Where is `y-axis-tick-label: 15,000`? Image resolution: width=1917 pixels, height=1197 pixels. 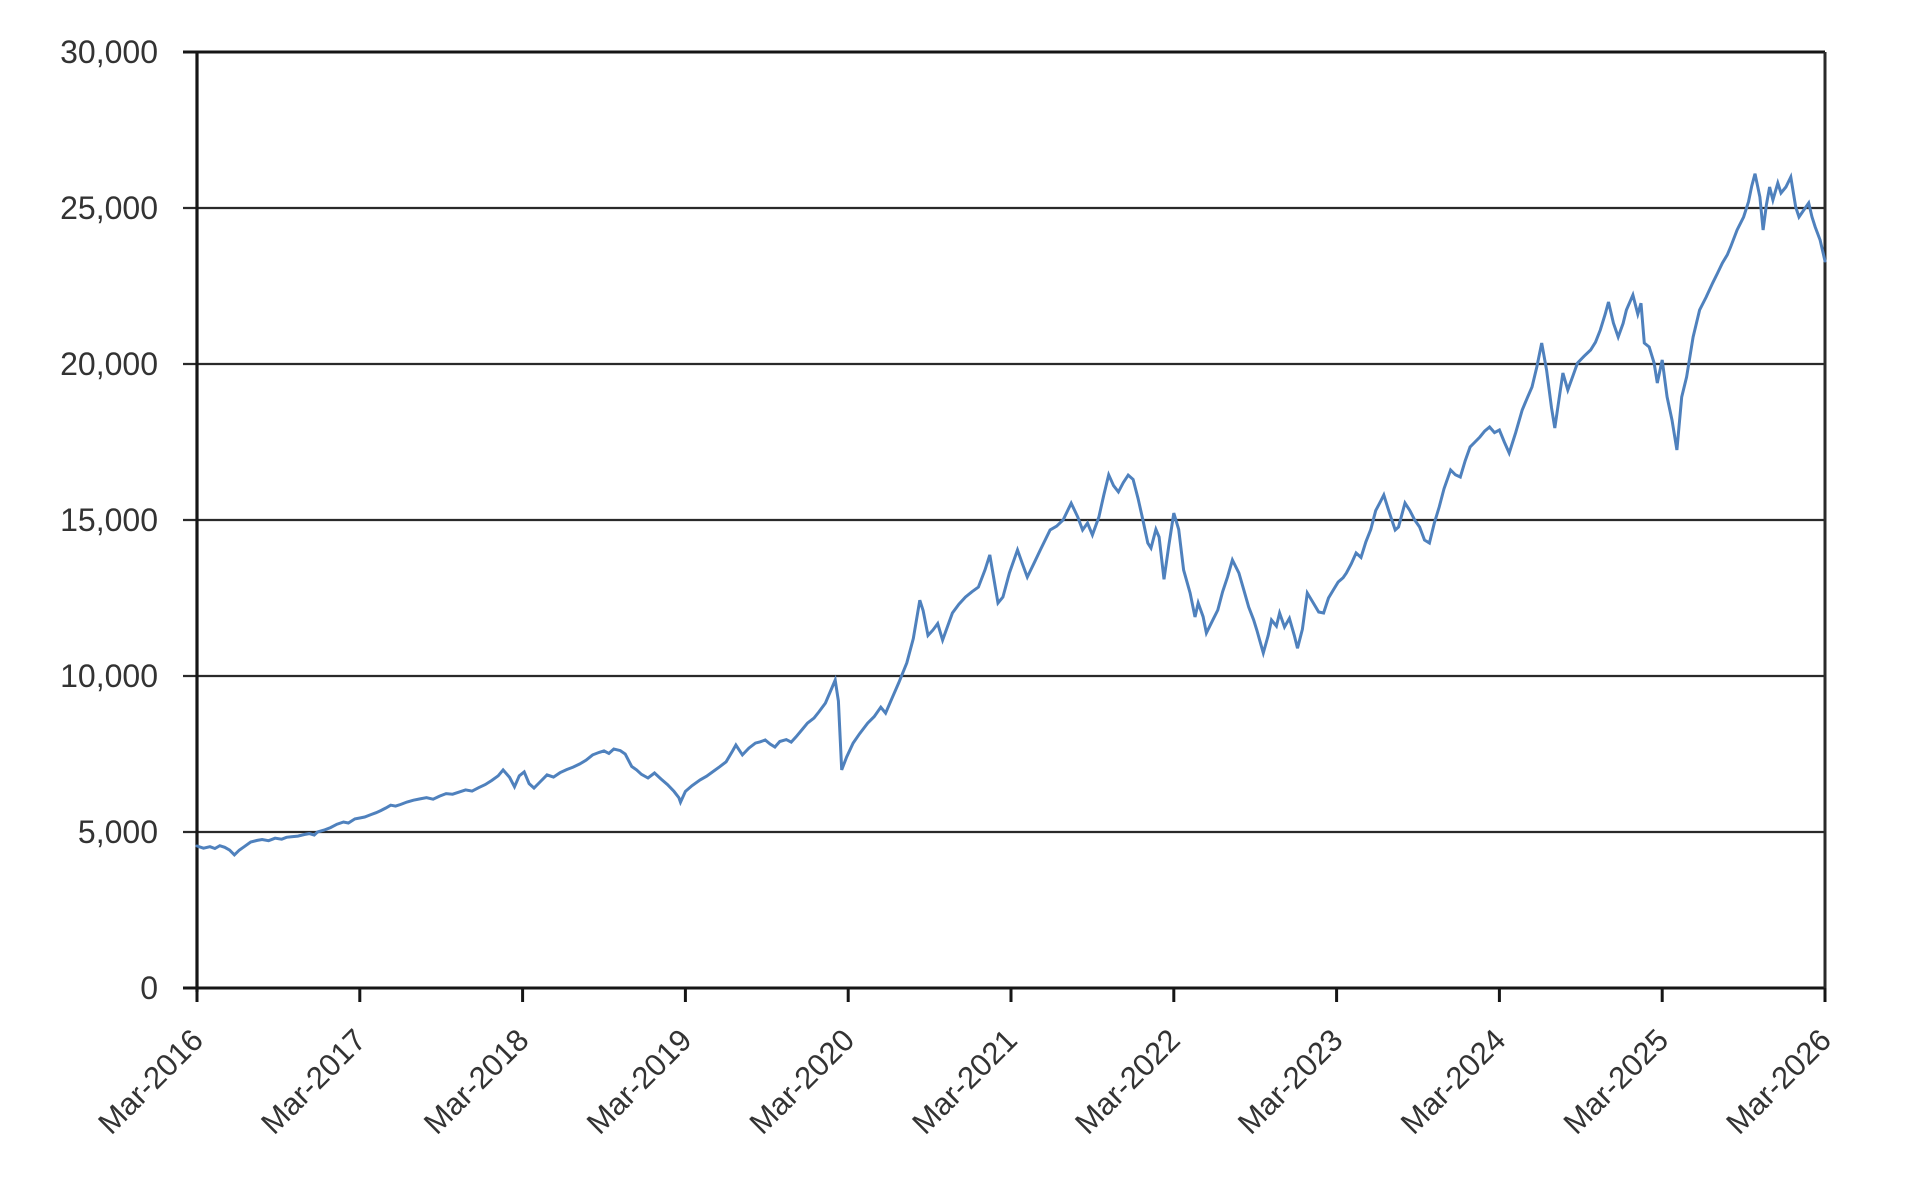
y-axis-tick-label: 15,000 is located at coordinates (109, 520).